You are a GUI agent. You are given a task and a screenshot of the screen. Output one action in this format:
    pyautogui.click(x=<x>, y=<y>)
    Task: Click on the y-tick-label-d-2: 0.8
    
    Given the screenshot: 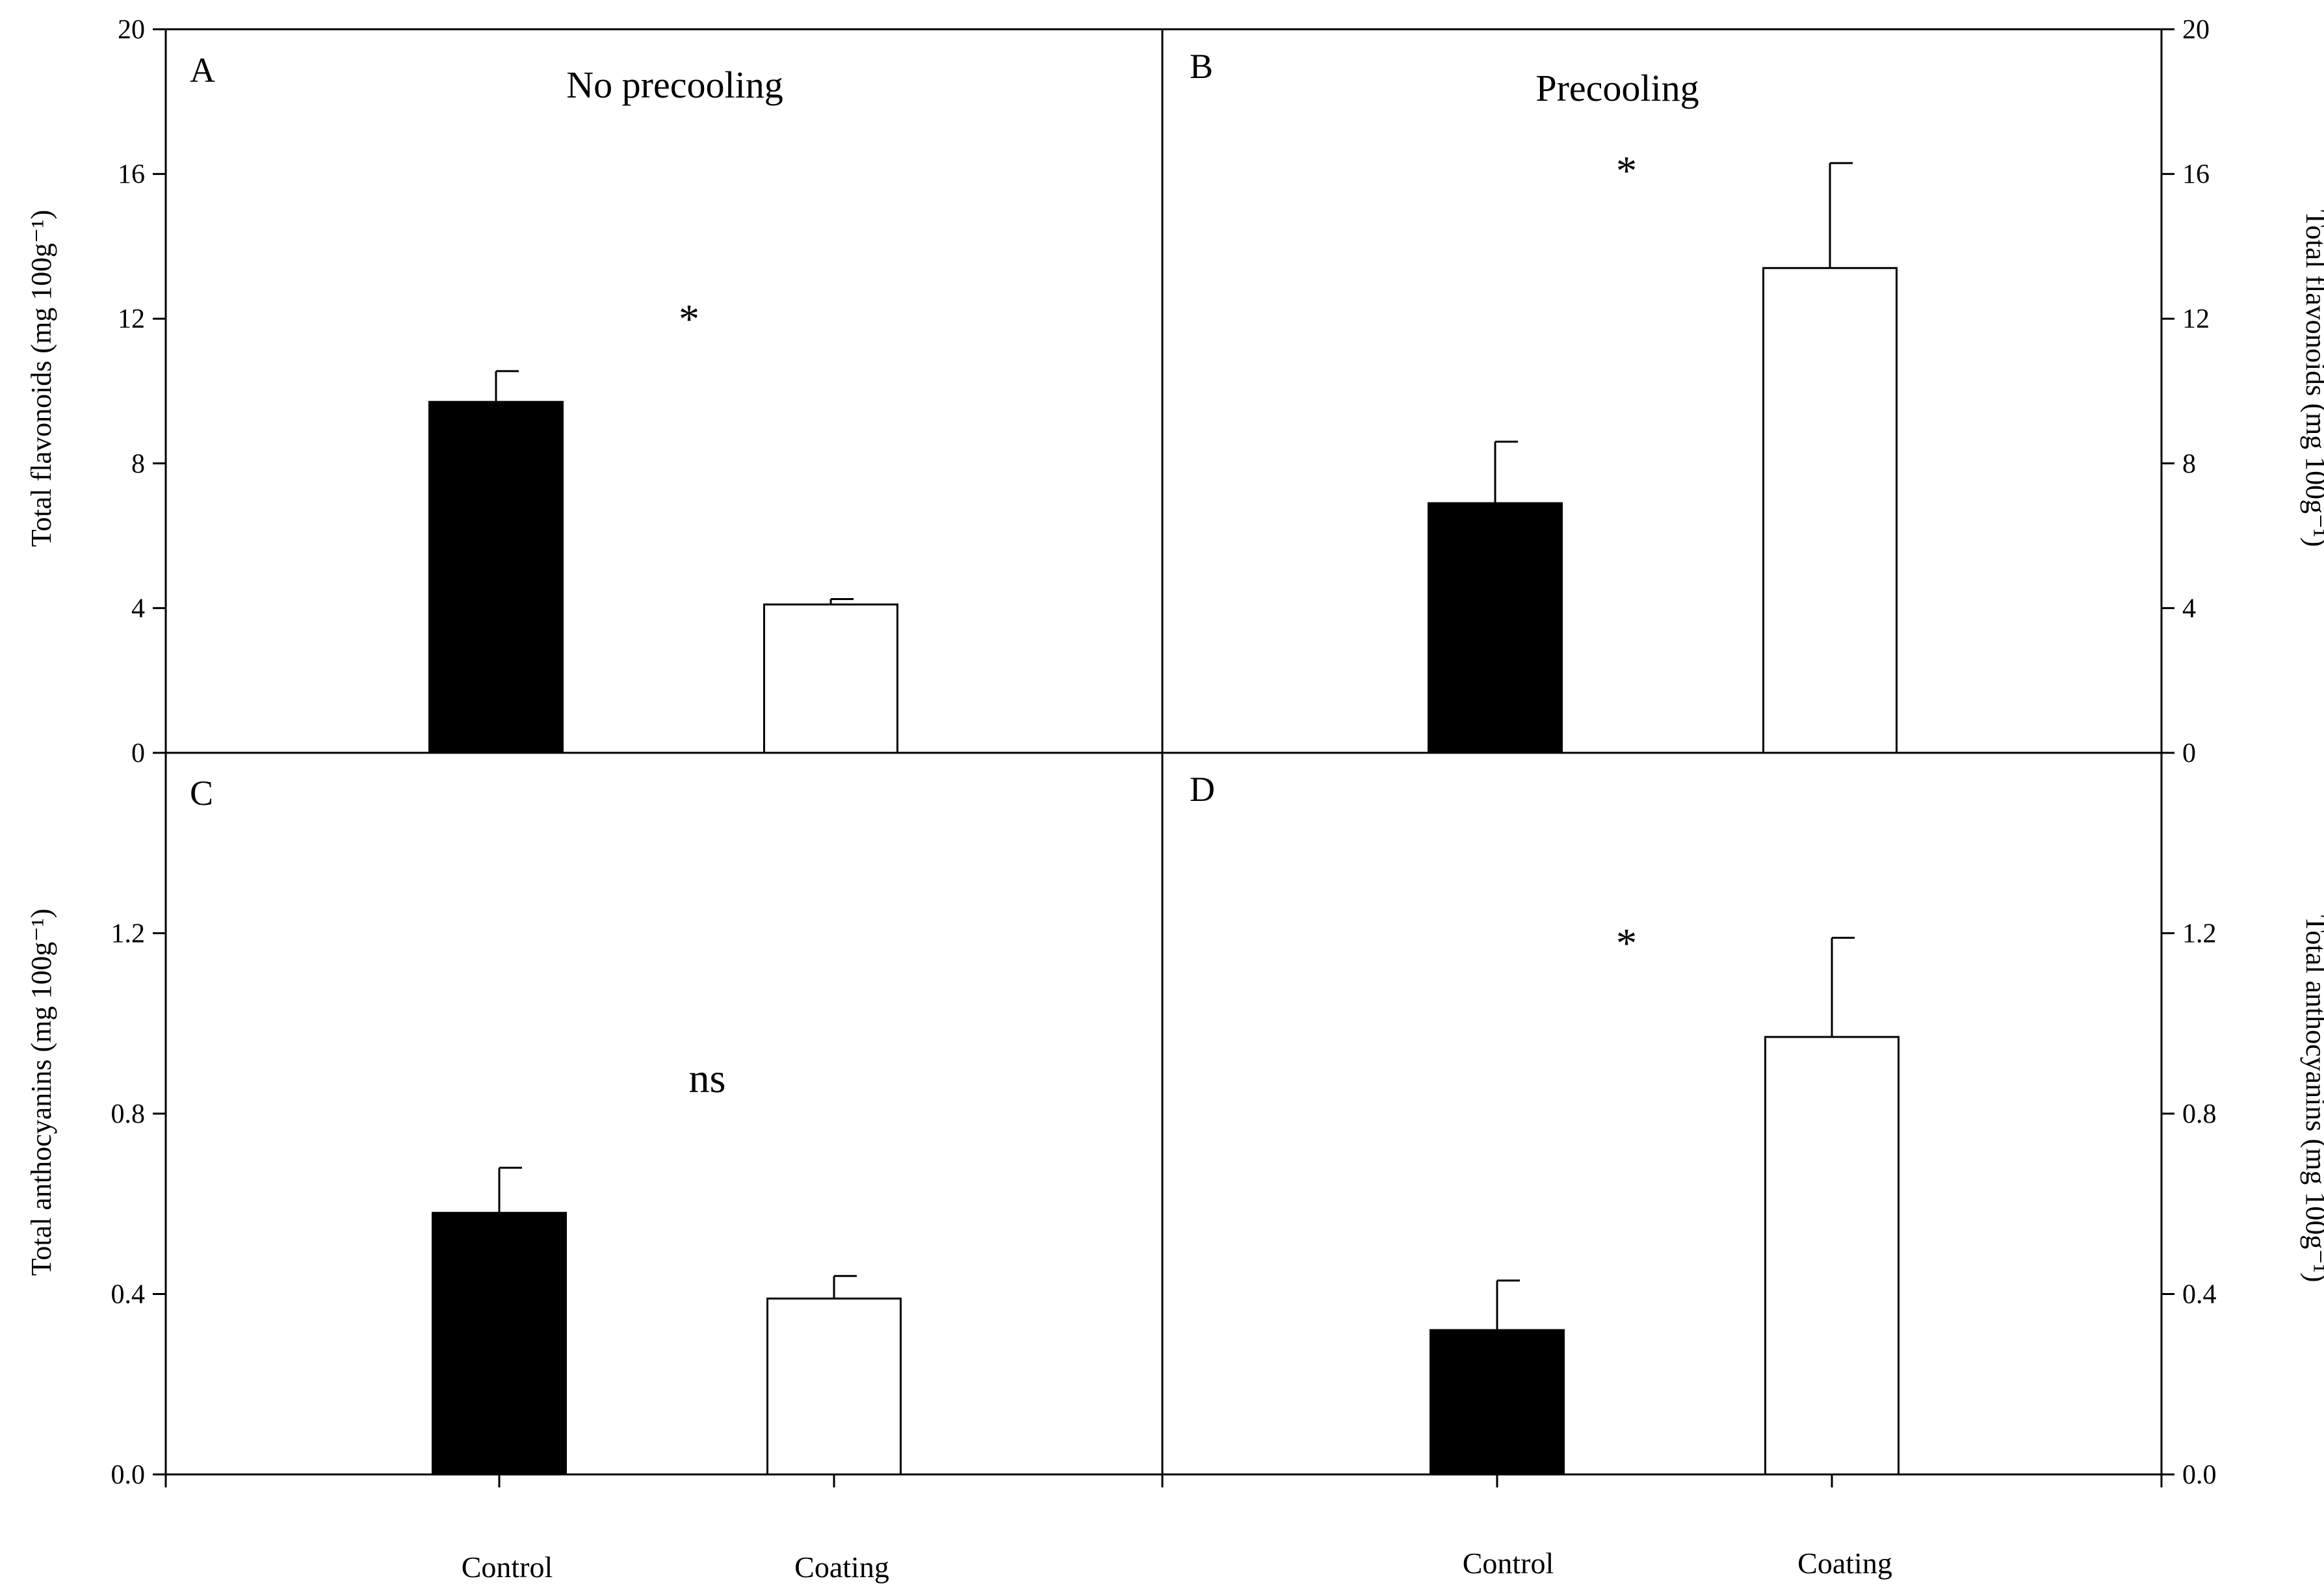 What is the action you would take?
    pyautogui.click(x=2199, y=1114)
    